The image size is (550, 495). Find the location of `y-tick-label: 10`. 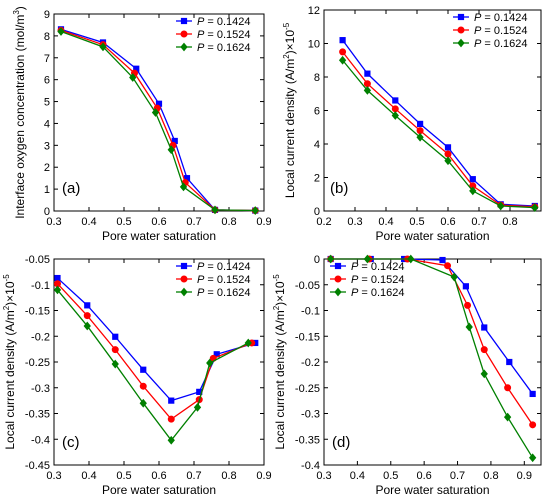

y-tick-label: 10 is located at coordinates (314, 45).